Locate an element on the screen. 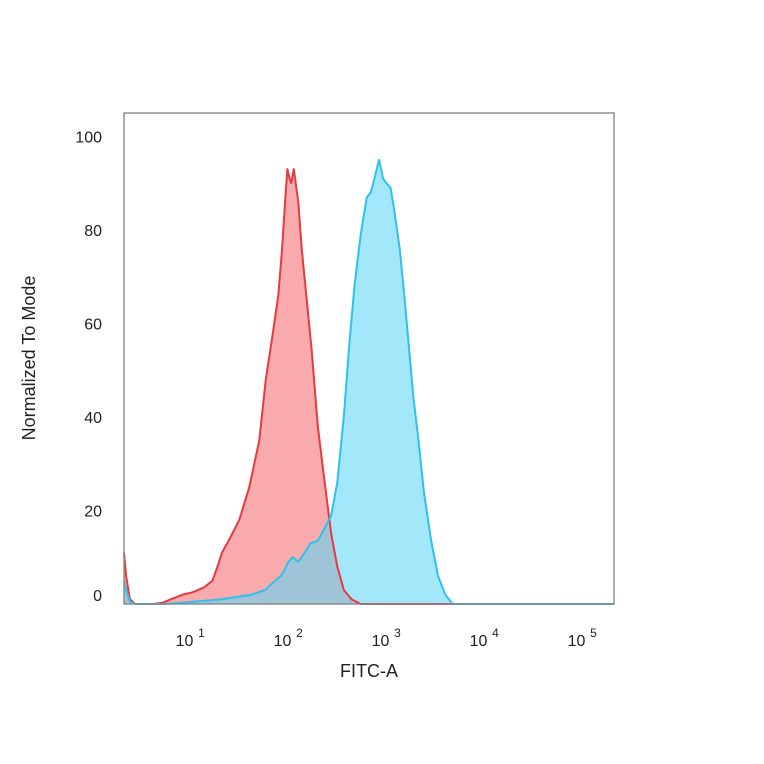  y-axis-title: Normalized To Mode is located at coordinates (29, 358).